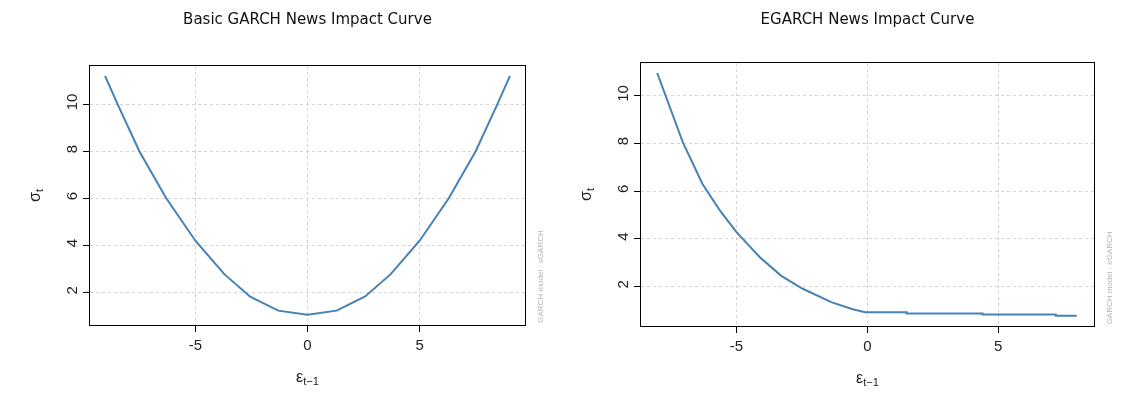  What do you see at coordinates (540, 276) in the screenshot?
I see `text: GARCH model : sGARCH` at bounding box center [540, 276].